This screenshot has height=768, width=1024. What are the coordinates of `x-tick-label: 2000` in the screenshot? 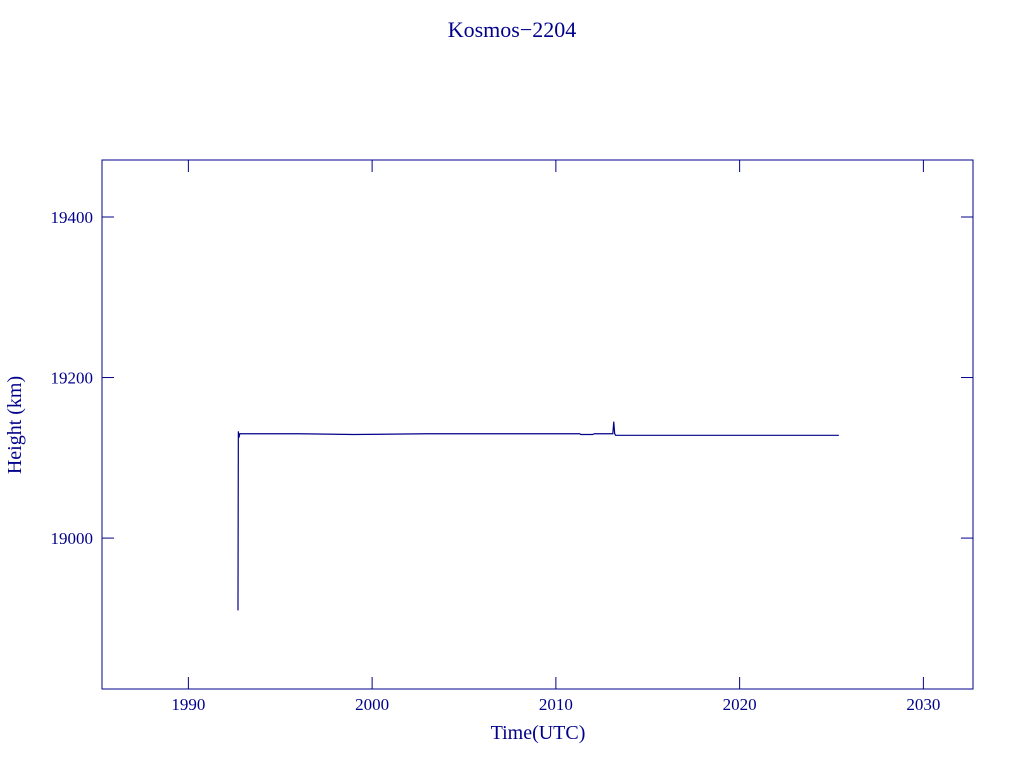 It's located at (372, 704).